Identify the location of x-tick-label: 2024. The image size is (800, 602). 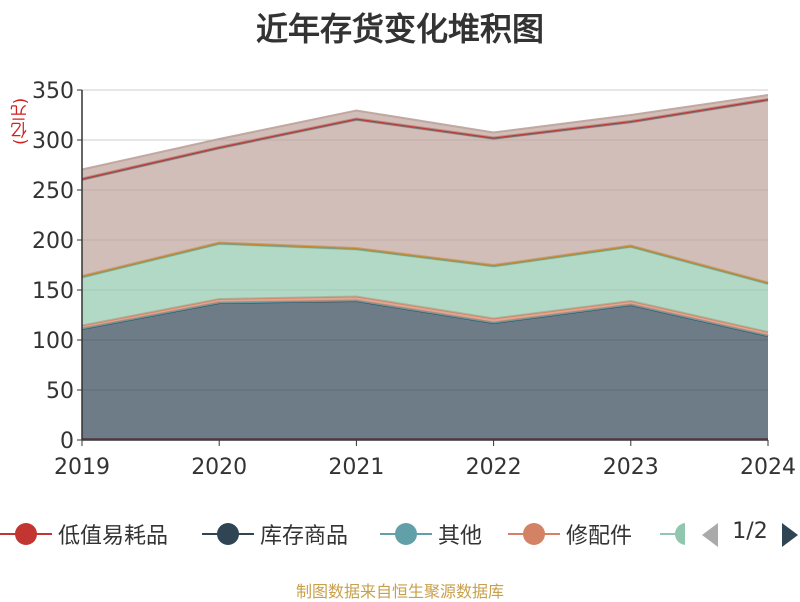
(768, 467).